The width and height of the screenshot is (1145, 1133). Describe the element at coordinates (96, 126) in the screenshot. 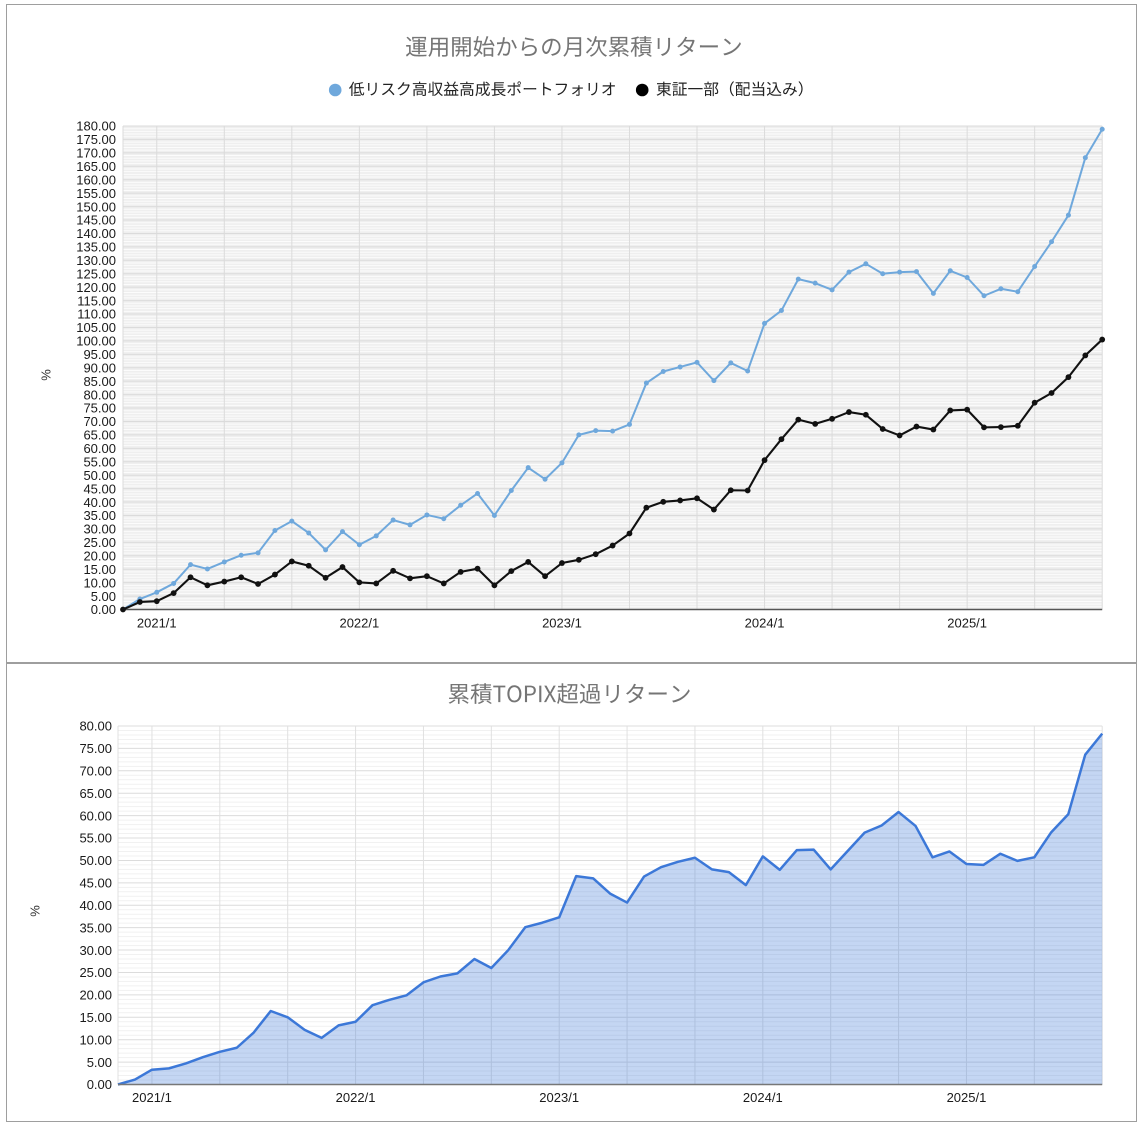

I see `svg-text: 180.00` at that location.